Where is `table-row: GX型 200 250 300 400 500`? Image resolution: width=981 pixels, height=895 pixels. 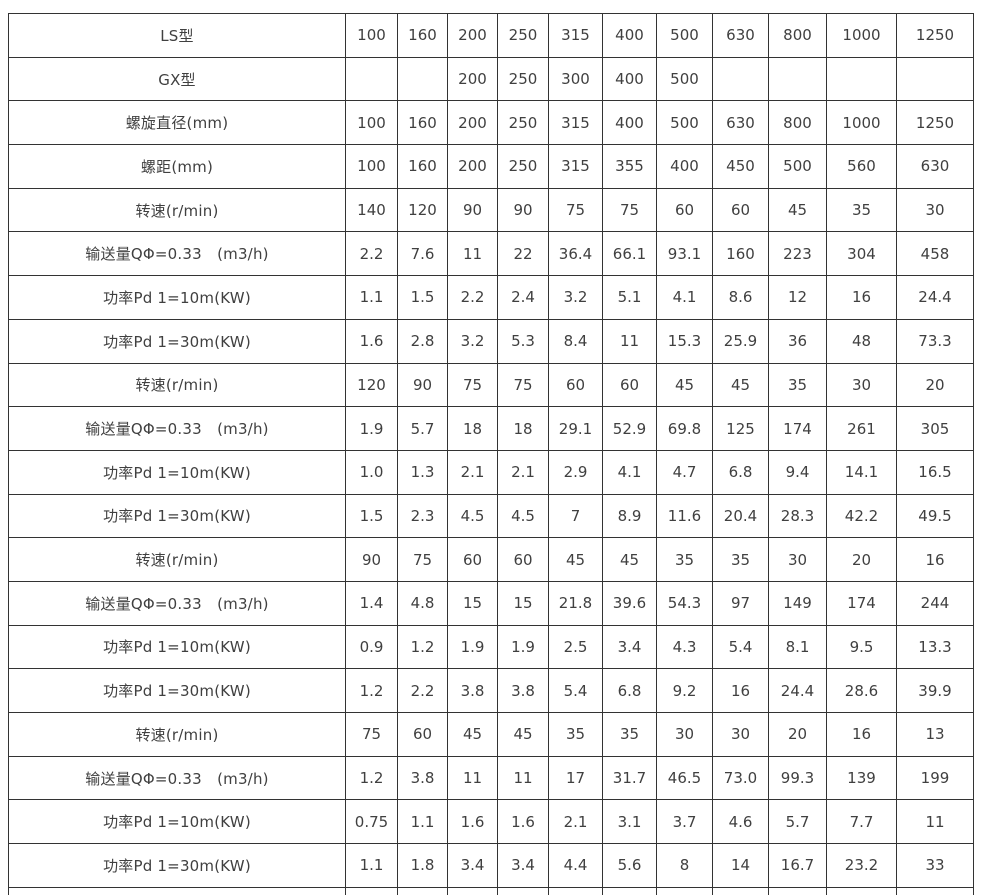
table-row: GX型 200 250 300 400 500 is located at coordinates (491, 79).